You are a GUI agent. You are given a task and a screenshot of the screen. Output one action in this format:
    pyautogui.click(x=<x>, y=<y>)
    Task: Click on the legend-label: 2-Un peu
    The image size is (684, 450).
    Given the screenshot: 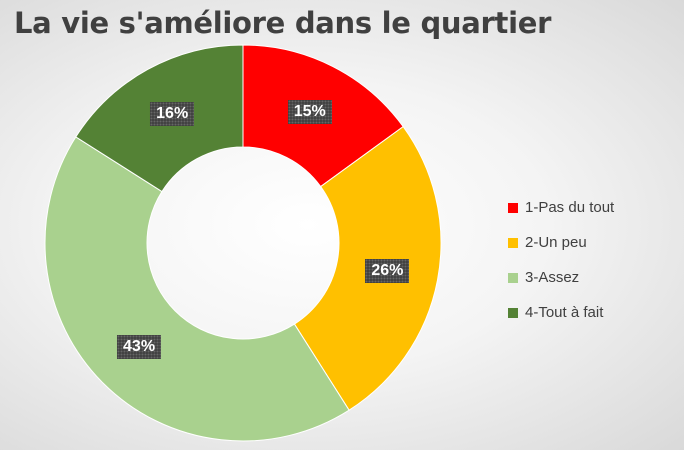 What is the action you would take?
    pyautogui.click(x=556, y=242)
    